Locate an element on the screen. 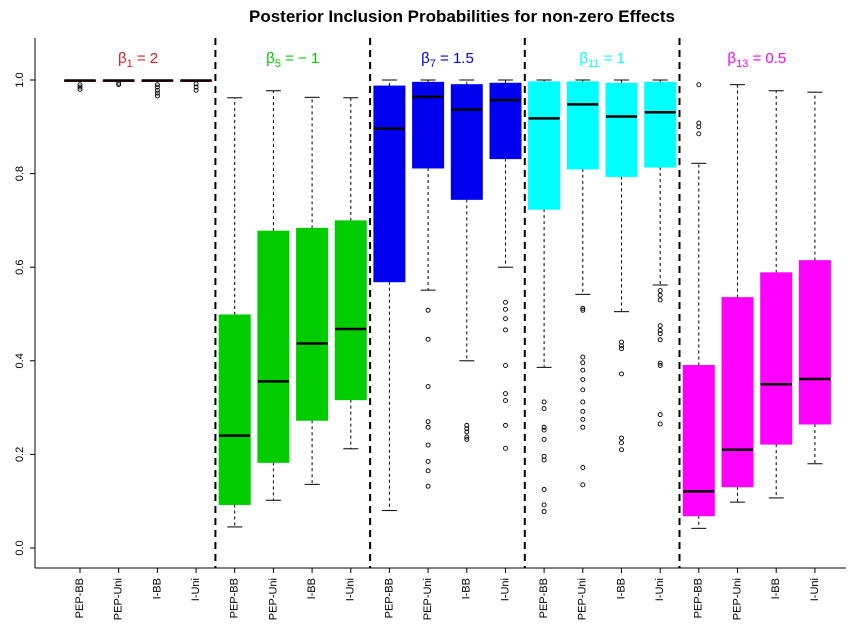  group-label: β13 = 0.5 is located at coordinates (756, 60).